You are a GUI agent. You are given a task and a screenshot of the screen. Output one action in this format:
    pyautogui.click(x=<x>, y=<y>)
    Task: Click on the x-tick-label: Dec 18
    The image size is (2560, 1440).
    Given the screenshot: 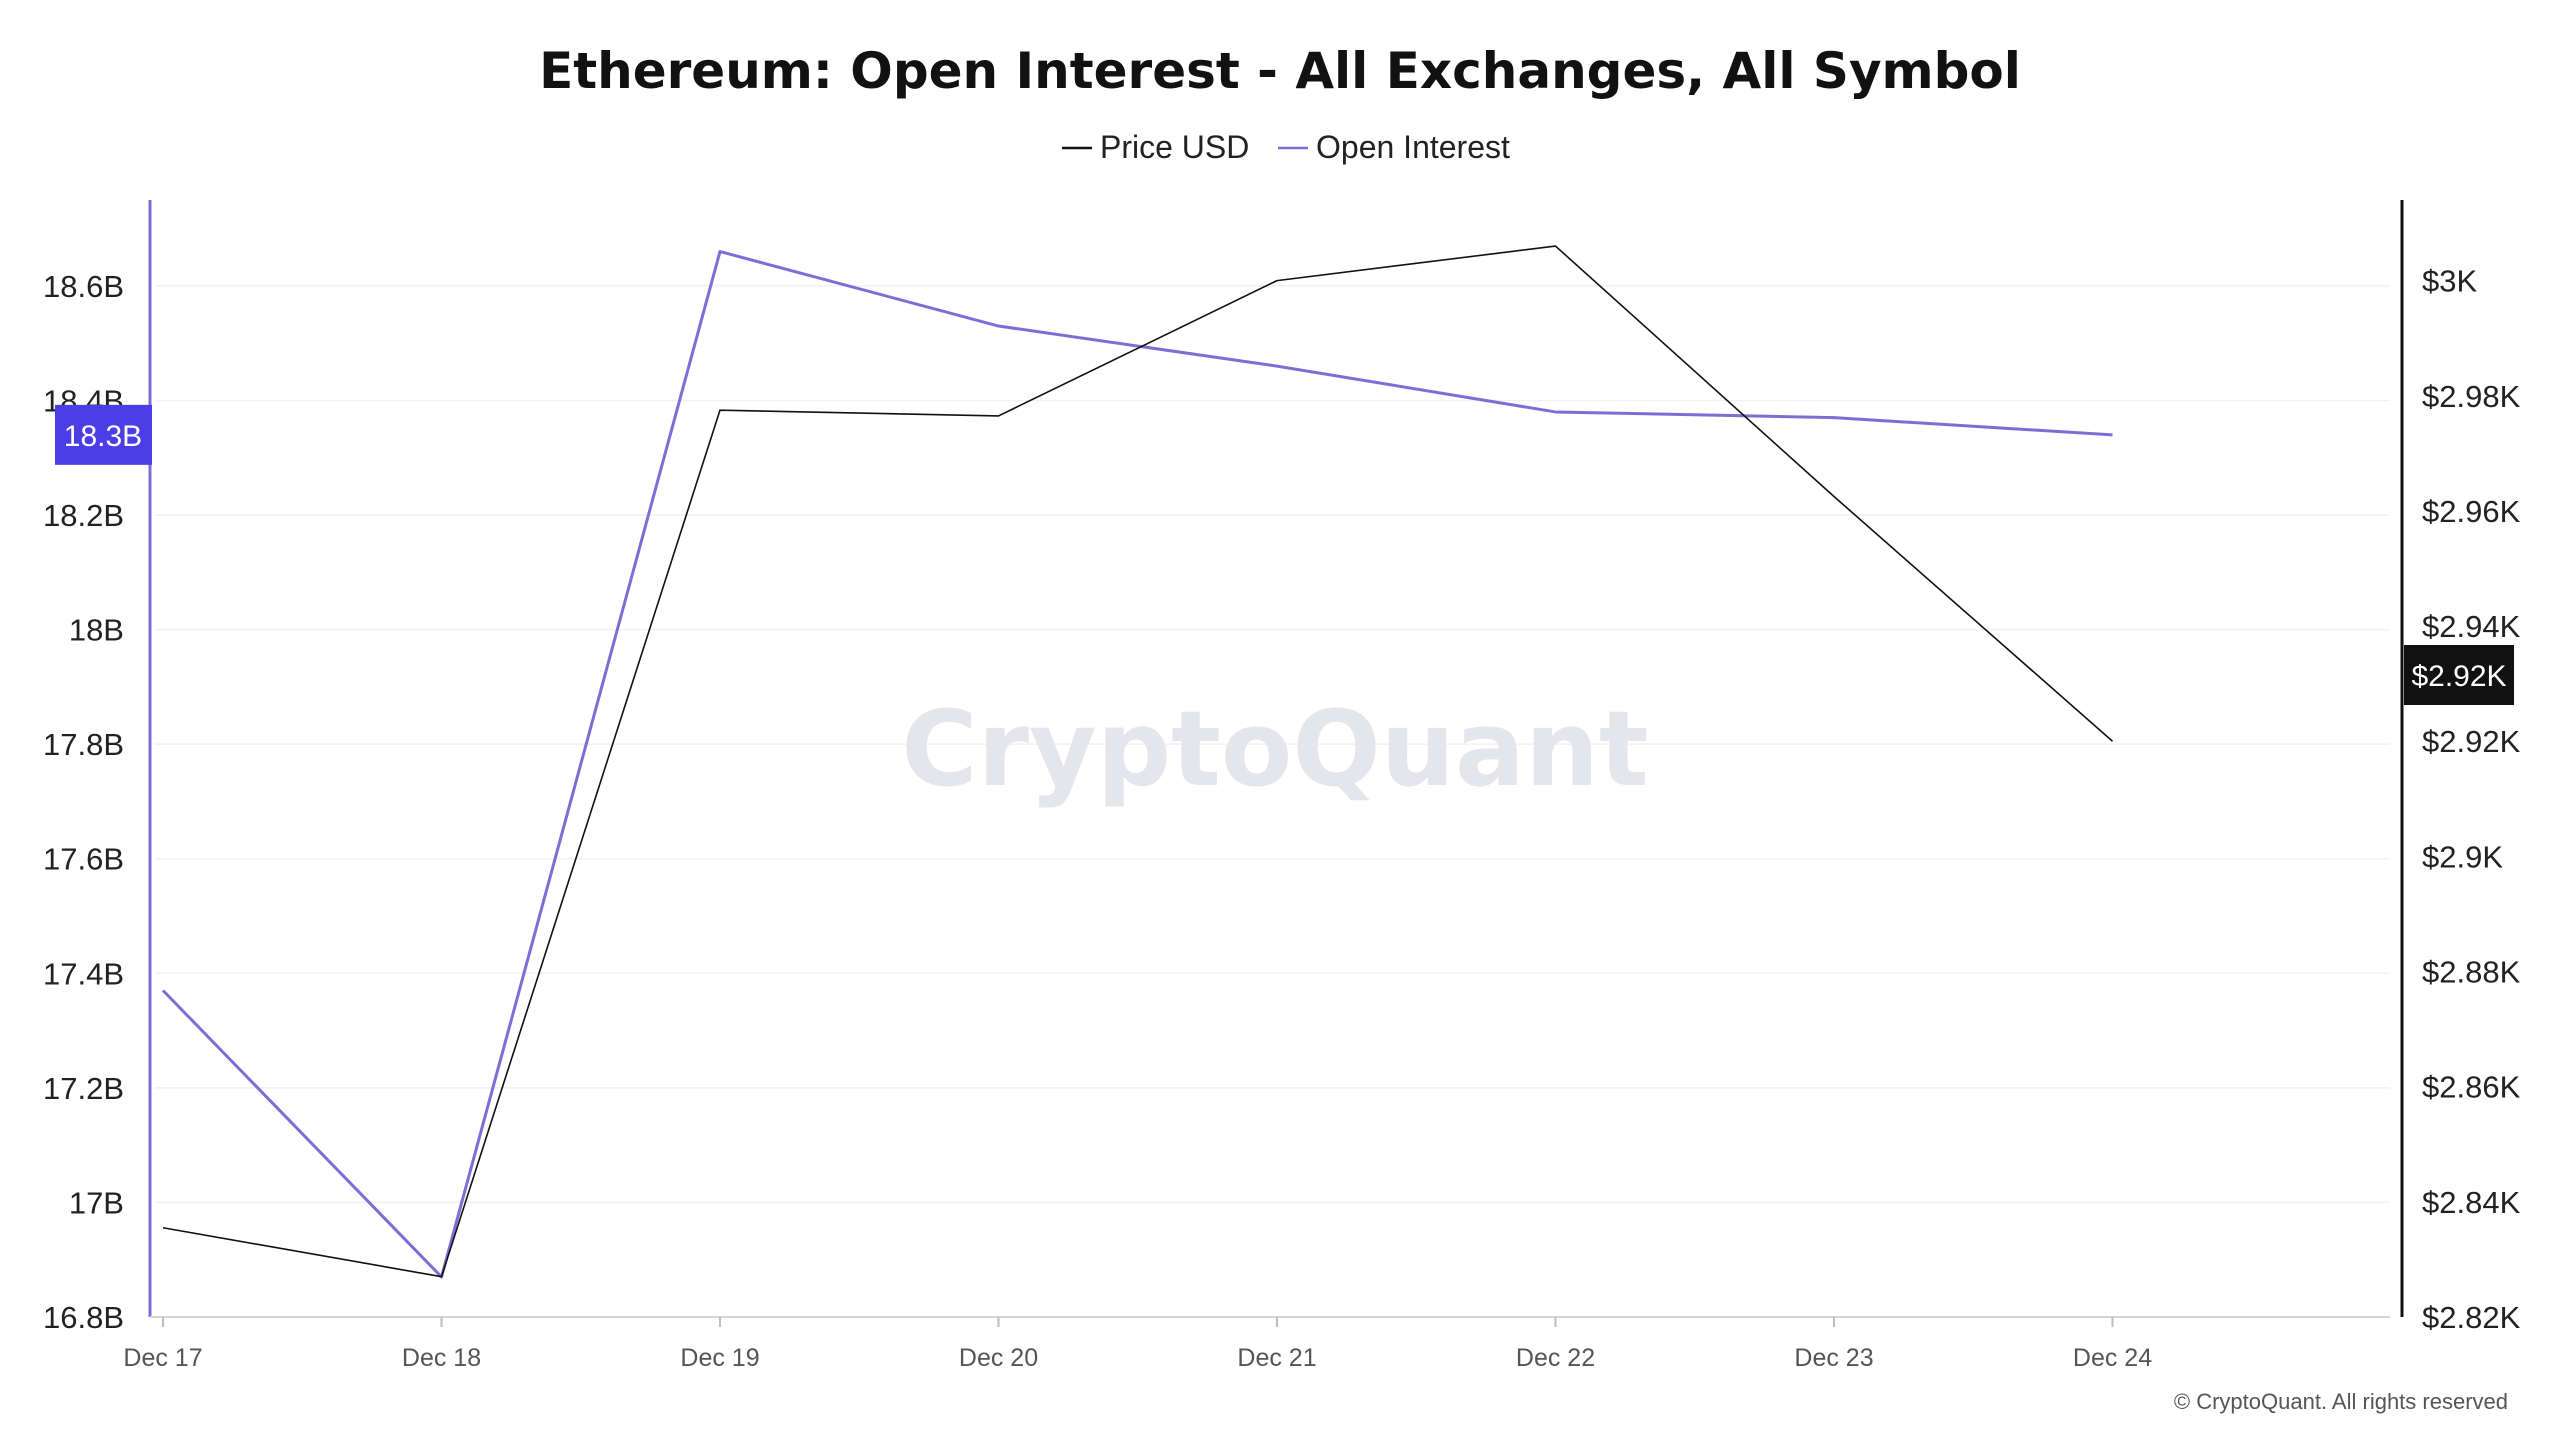 What is the action you would take?
    pyautogui.click(x=441, y=1358)
    